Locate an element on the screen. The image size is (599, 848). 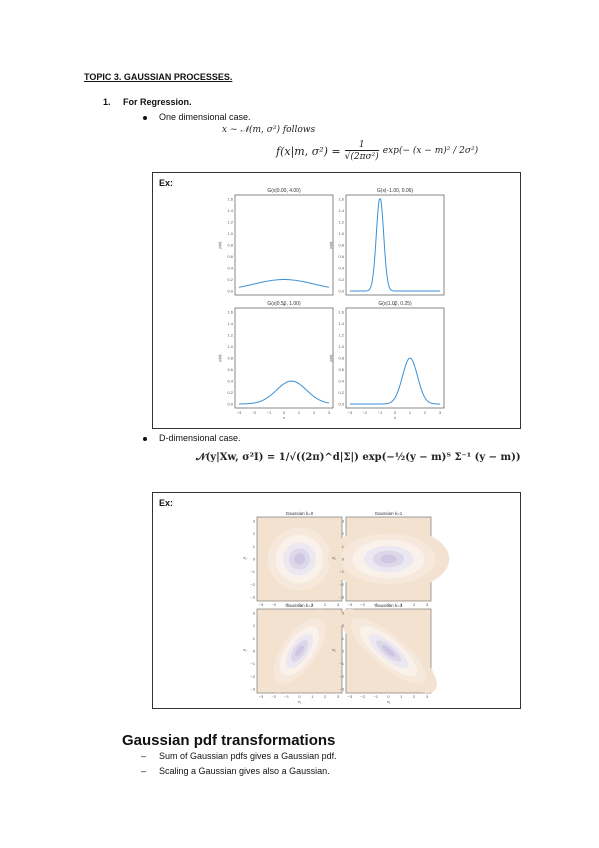
section-title: For Regression. is located at coordinates (157, 102).